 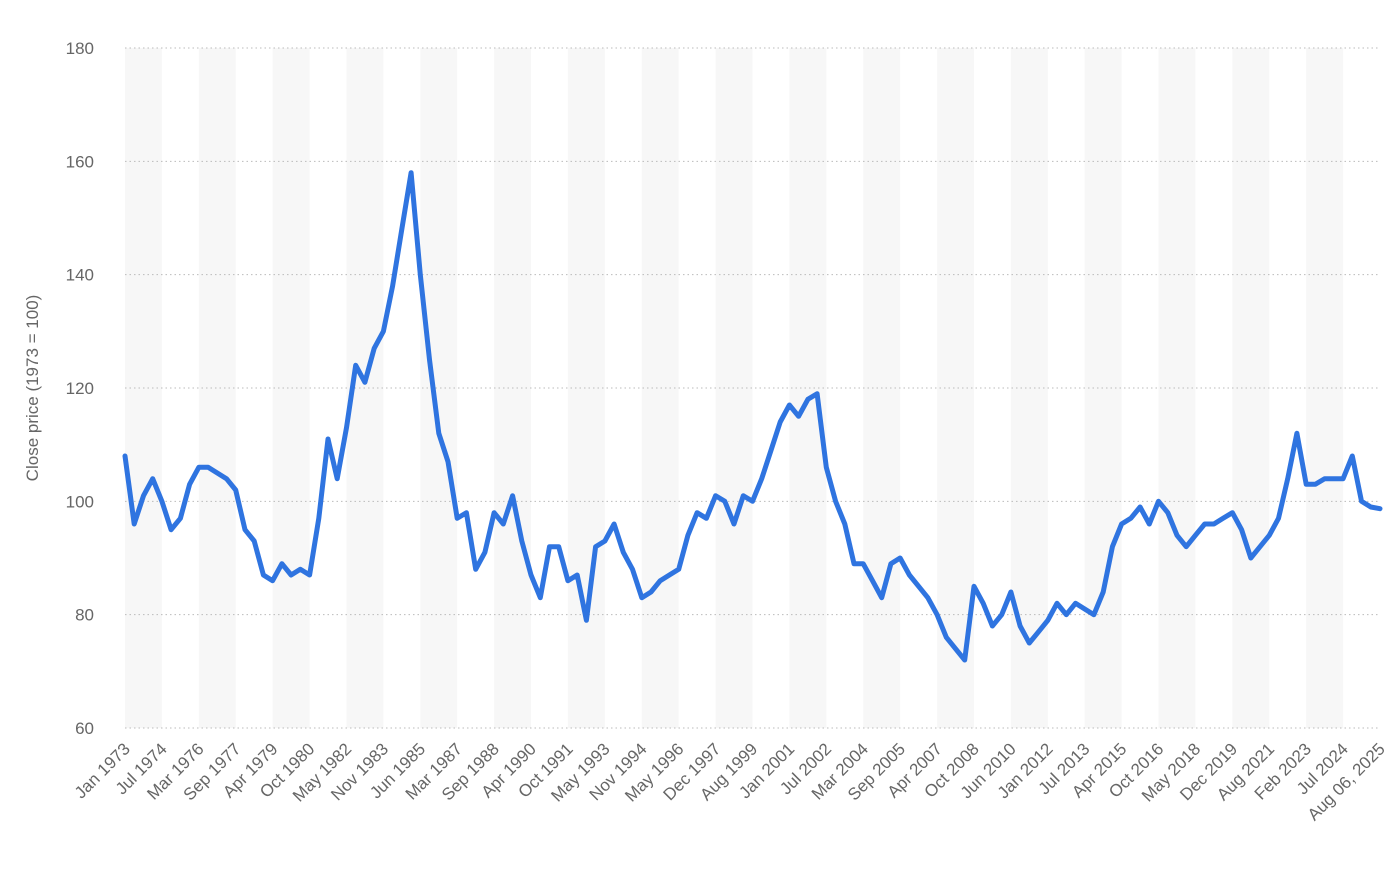 I want to click on y-tick-label: 180, so click(x=80, y=48).